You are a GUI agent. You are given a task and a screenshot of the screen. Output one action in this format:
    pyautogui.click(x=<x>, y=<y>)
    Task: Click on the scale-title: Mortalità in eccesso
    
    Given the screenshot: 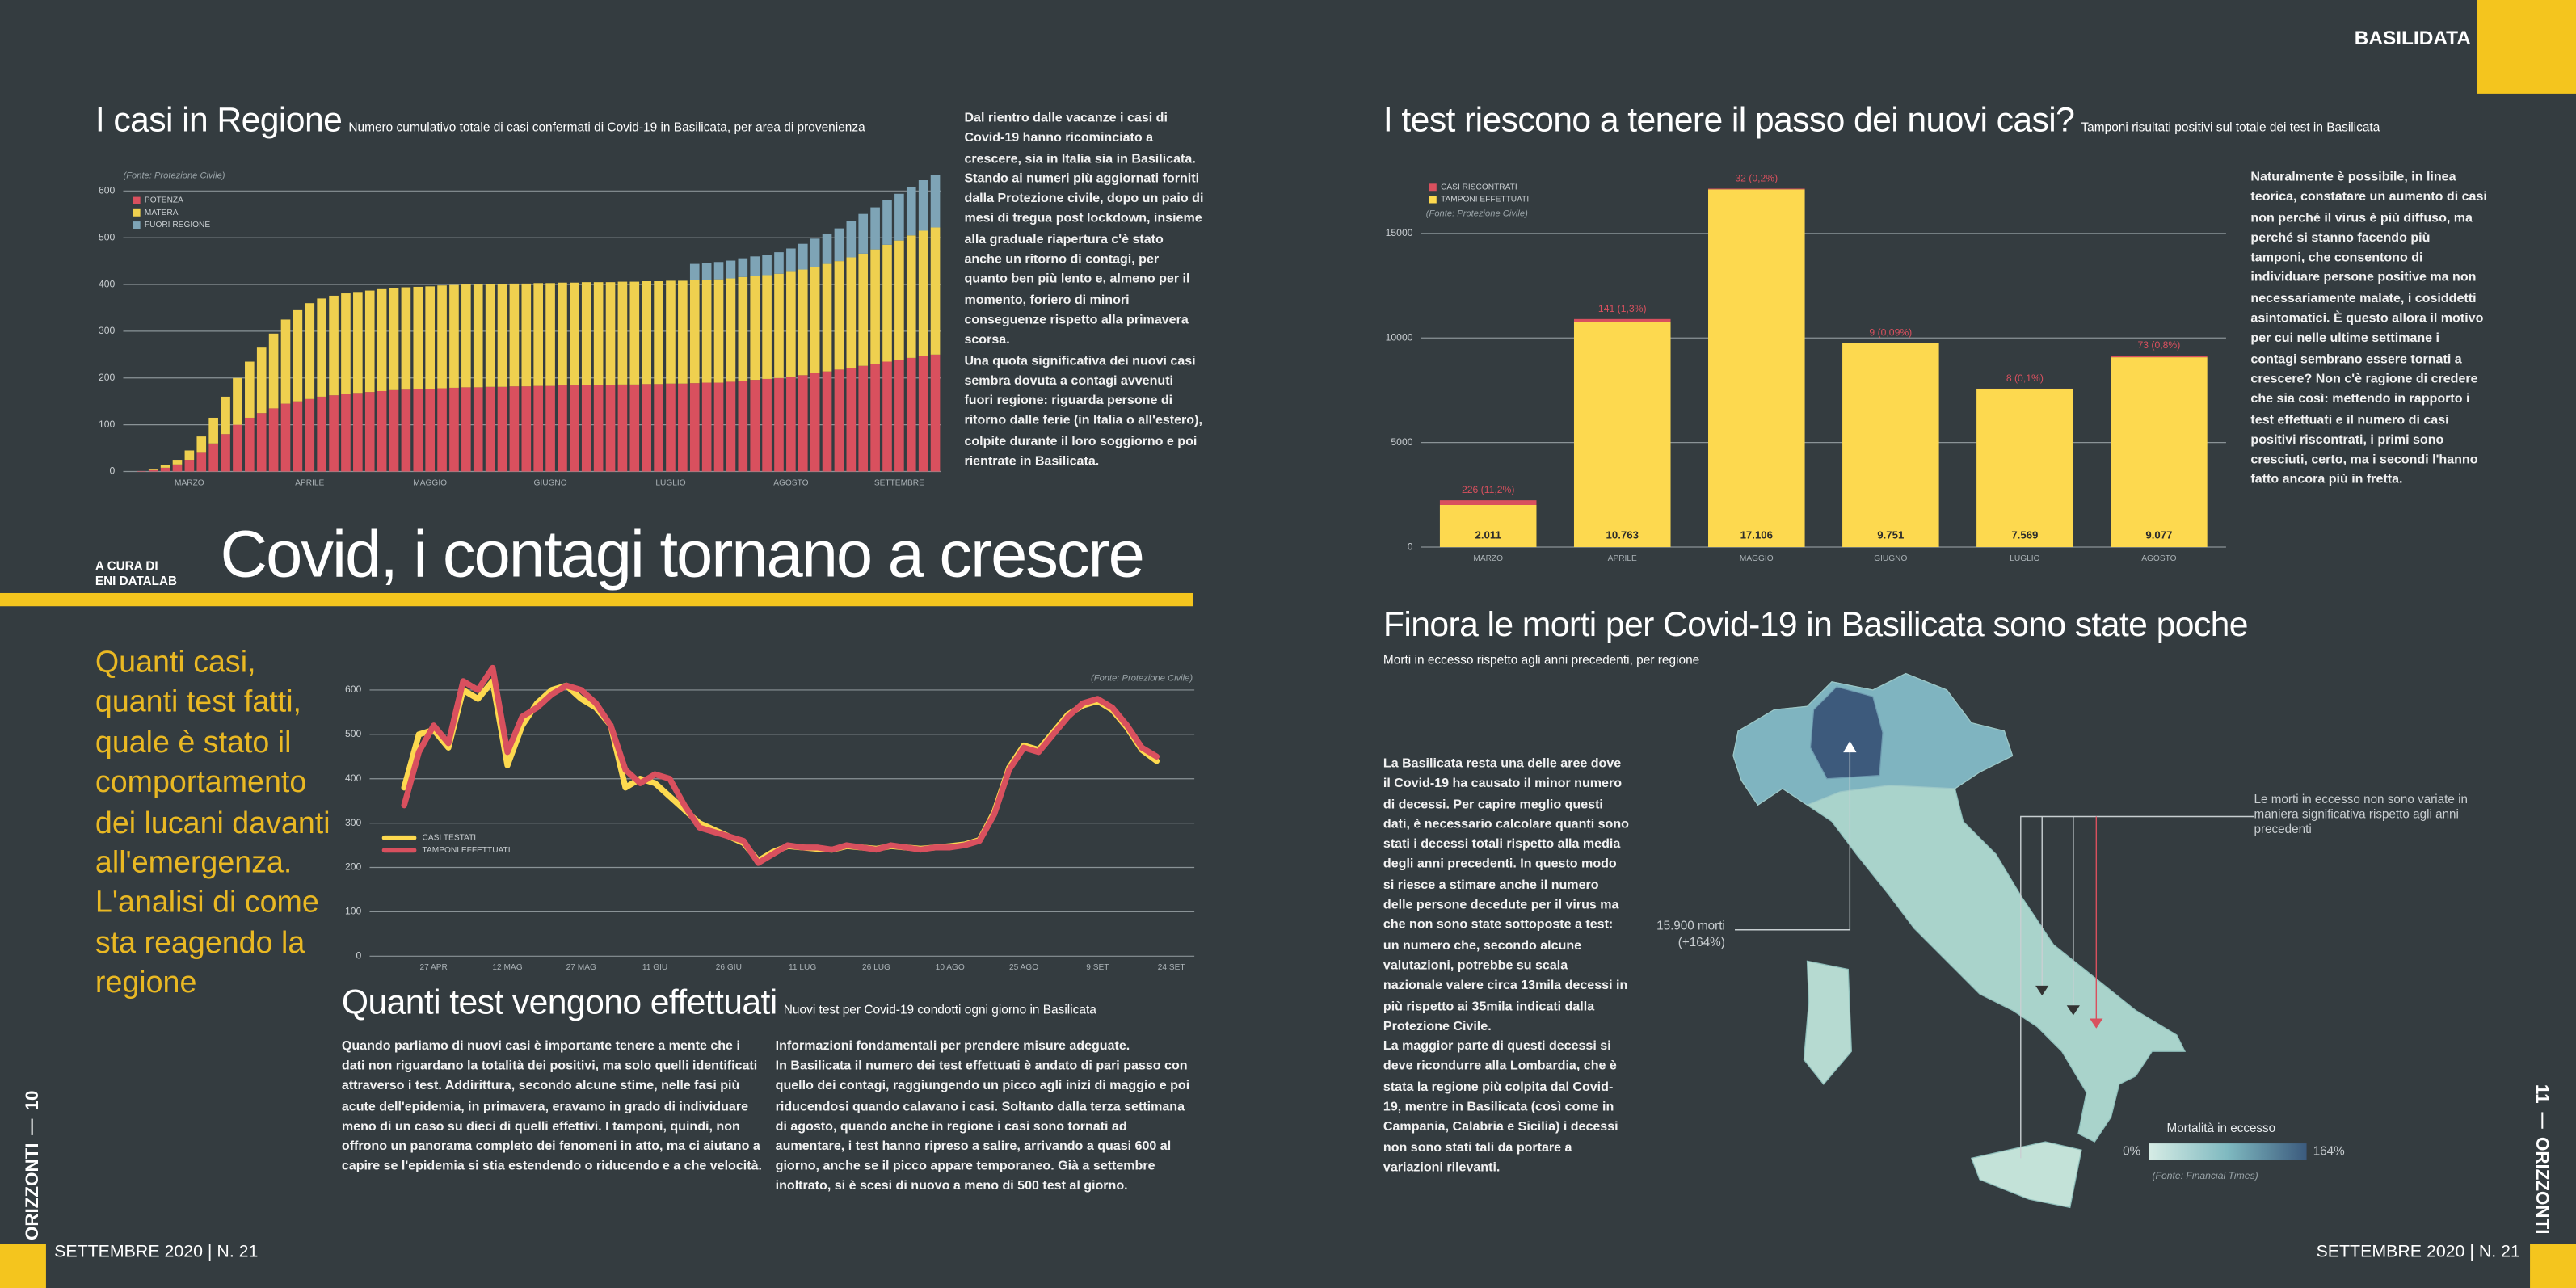 What is the action you would take?
    pyautogui.click(x=2221, y=1128)
    